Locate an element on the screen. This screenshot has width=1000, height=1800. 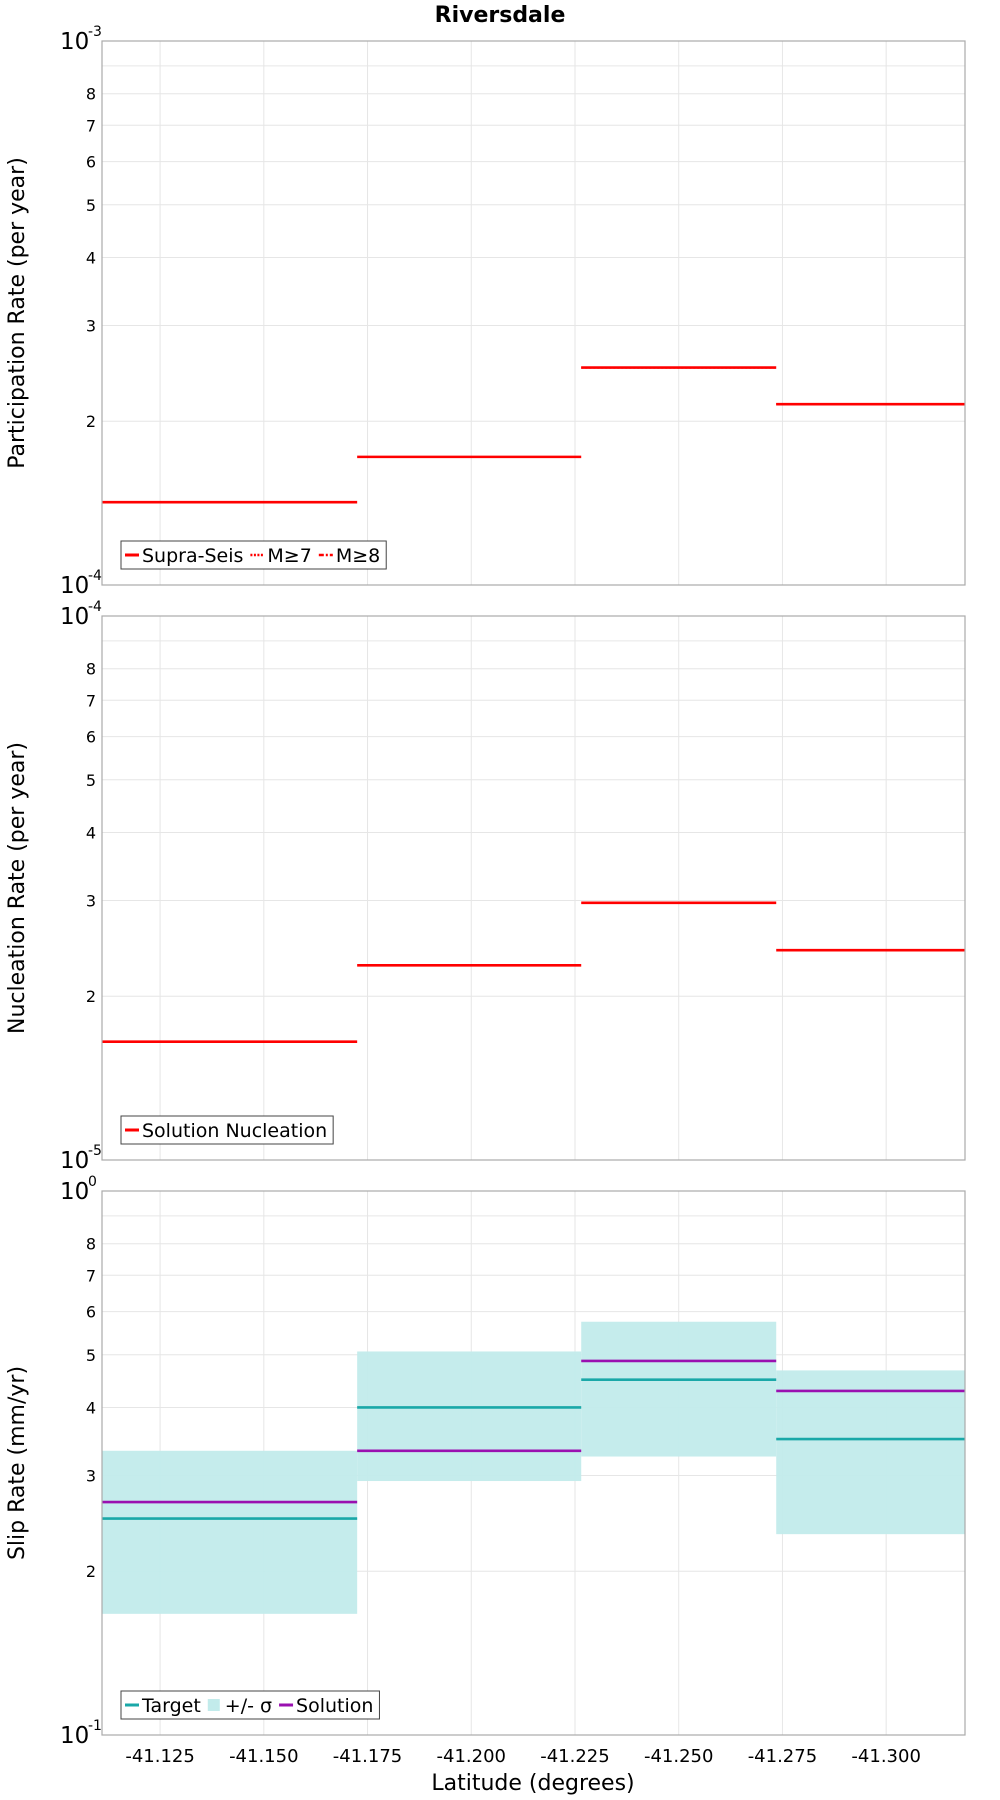
y-major-tick-label: 10⁻³ is located at coordinates (81, 39).